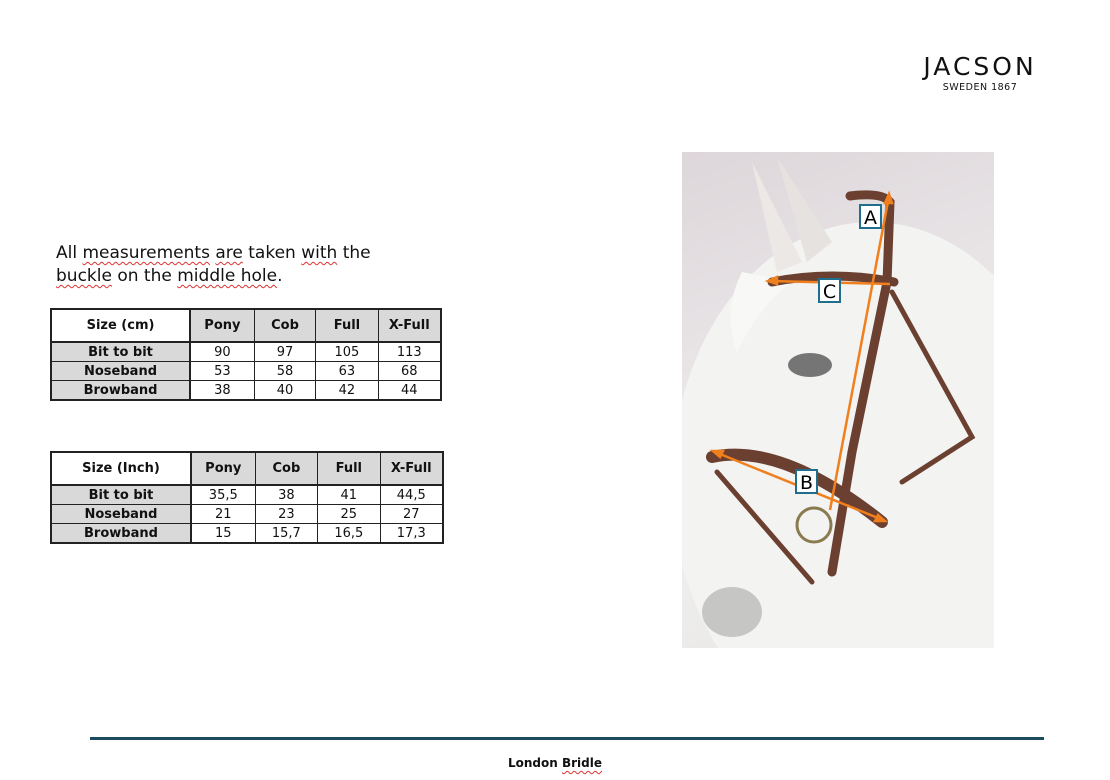  Describe the element at coordinates (806, 483) in the screenshot. I see `label-b: B` at that location.